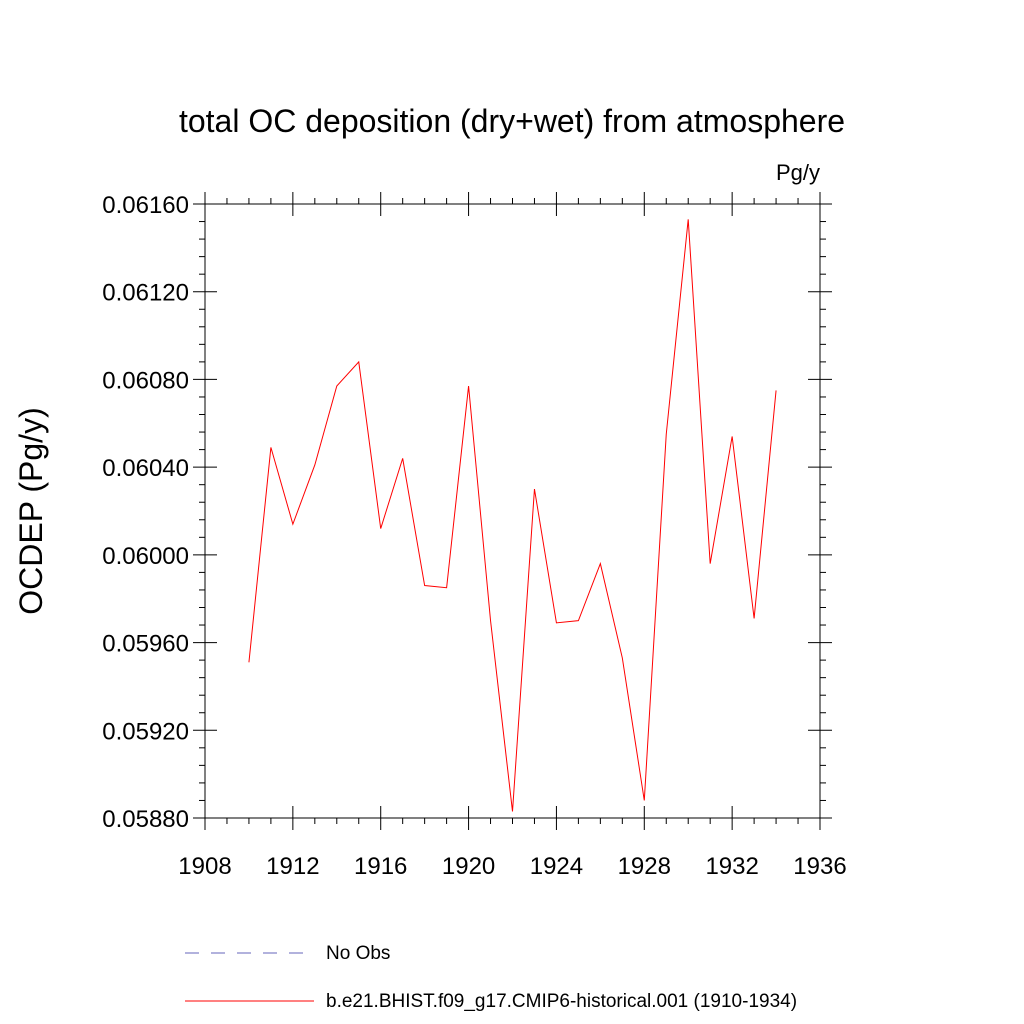 The width and height of the screenshot is (1024, 1024). I want to click on x-tick-label: 1912, so click(292, 866).